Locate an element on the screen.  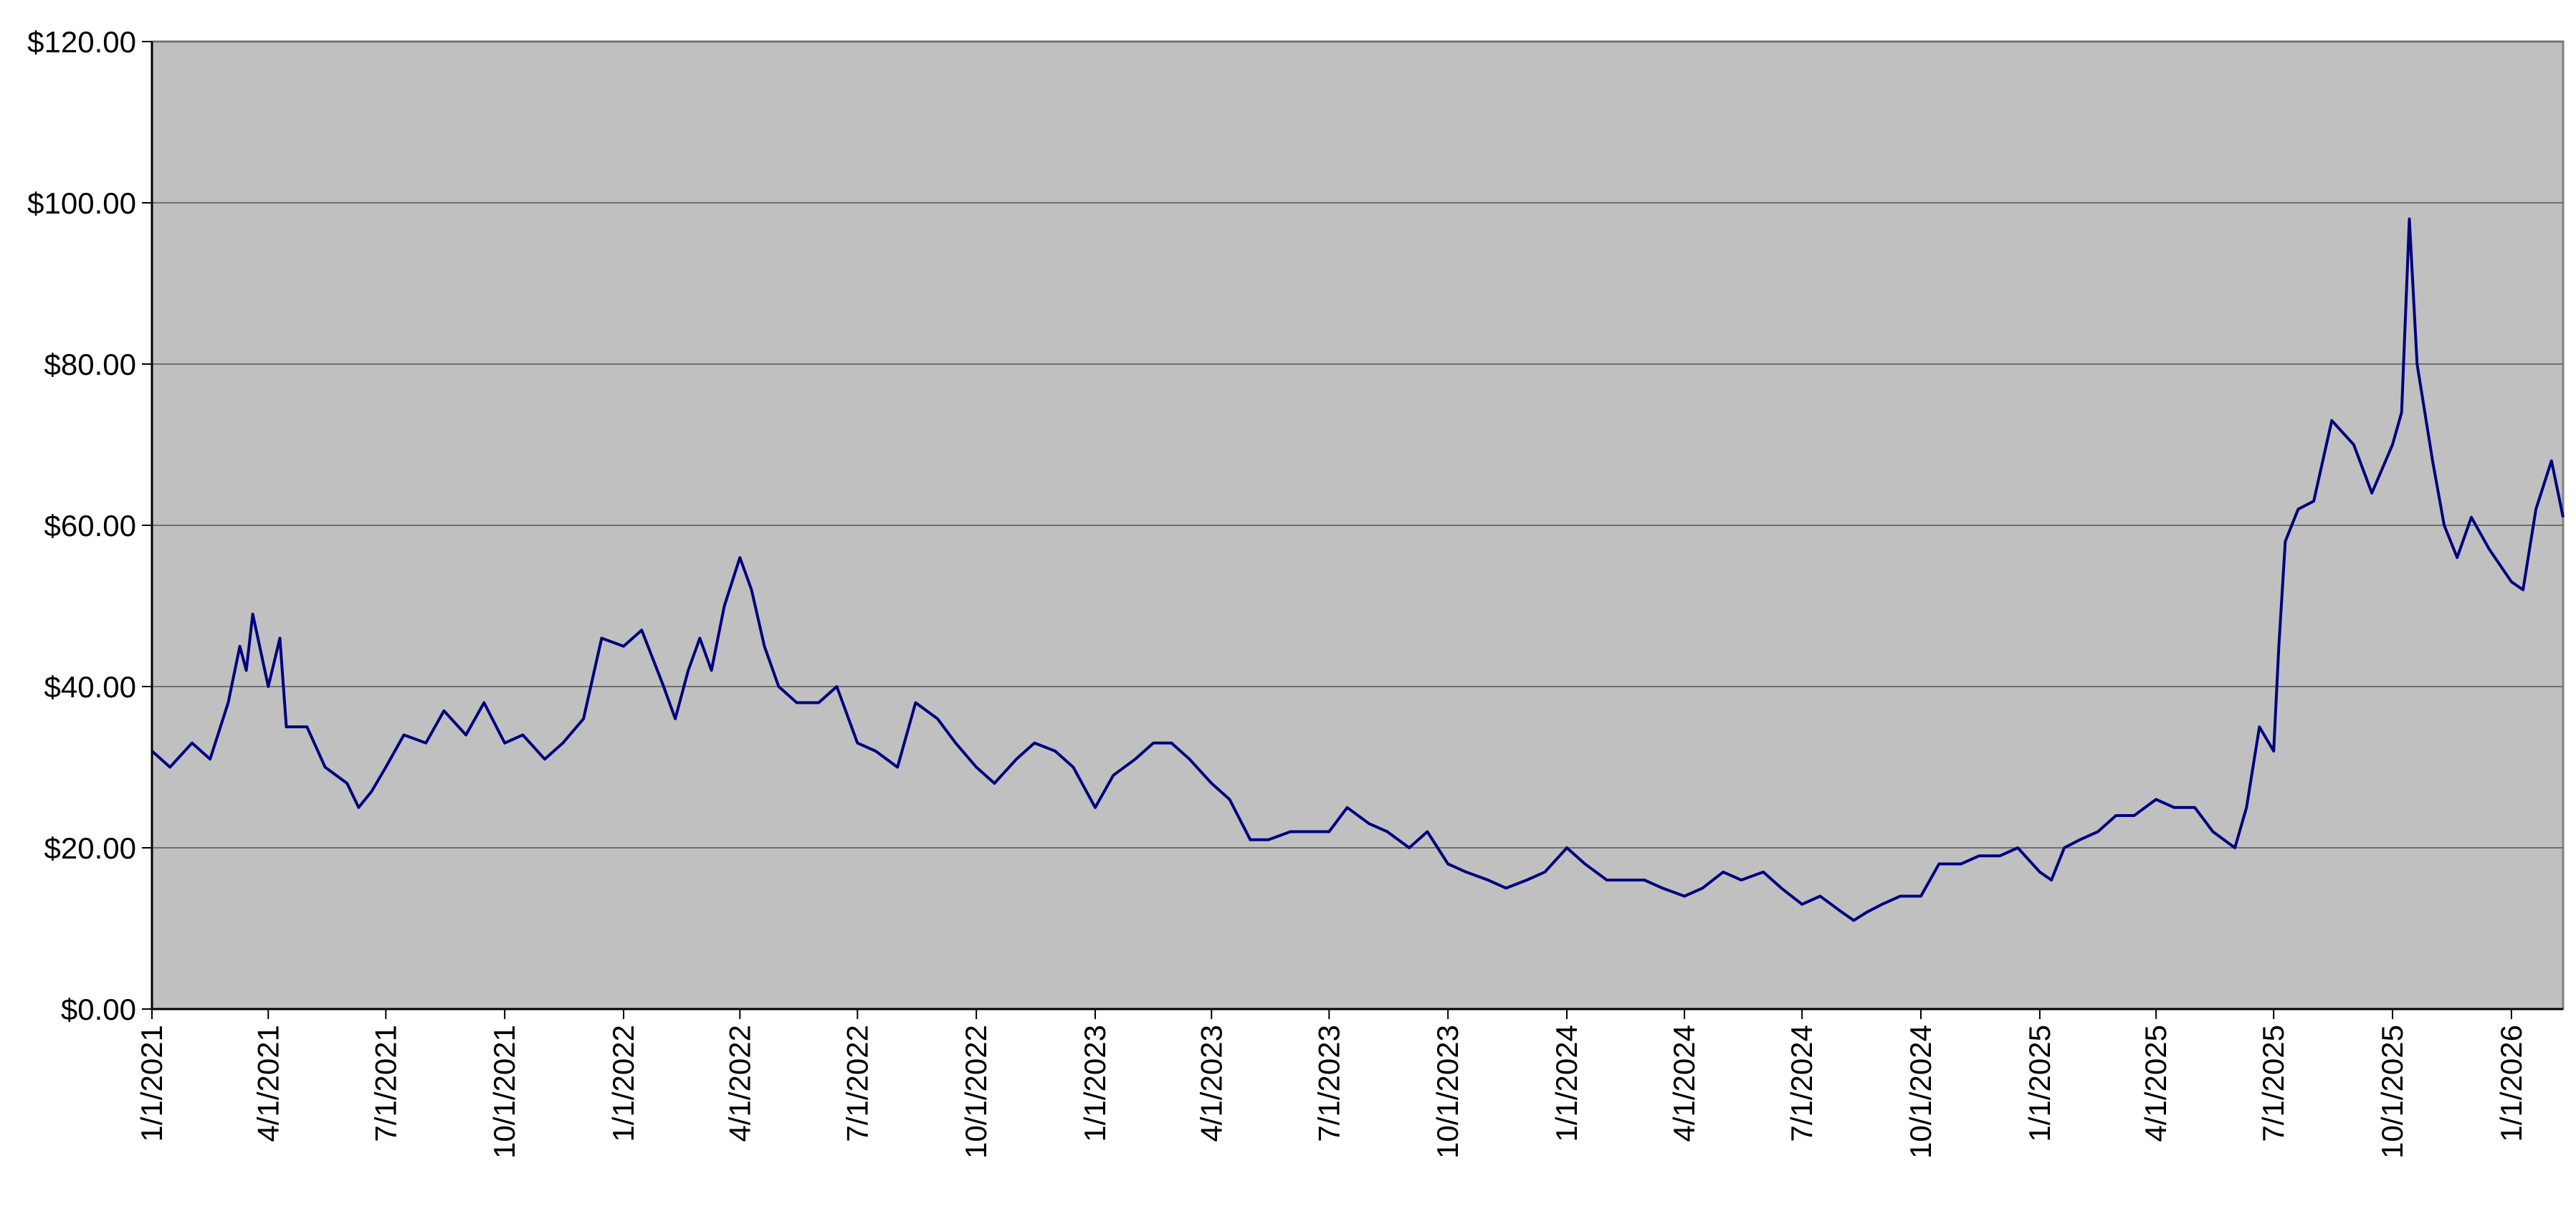
x-tick-label: 4/1/2021 is located at coordinates (268, 1083).